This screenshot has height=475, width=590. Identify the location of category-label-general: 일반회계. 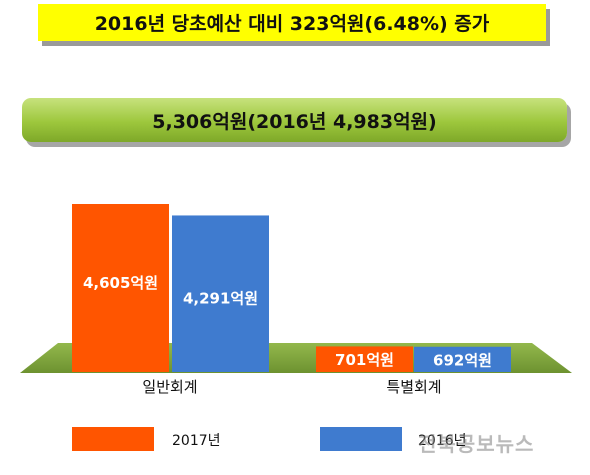
(169, 387).